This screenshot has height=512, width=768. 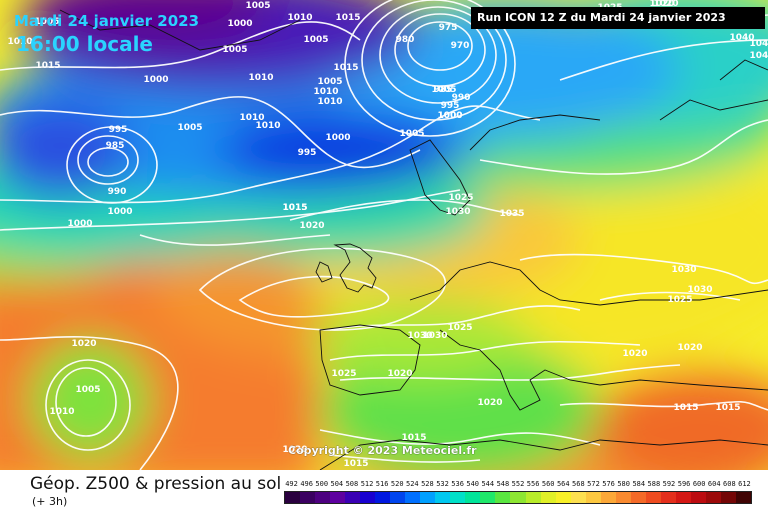 I want to click on scale-value: 564, so click(x=563, y=484).